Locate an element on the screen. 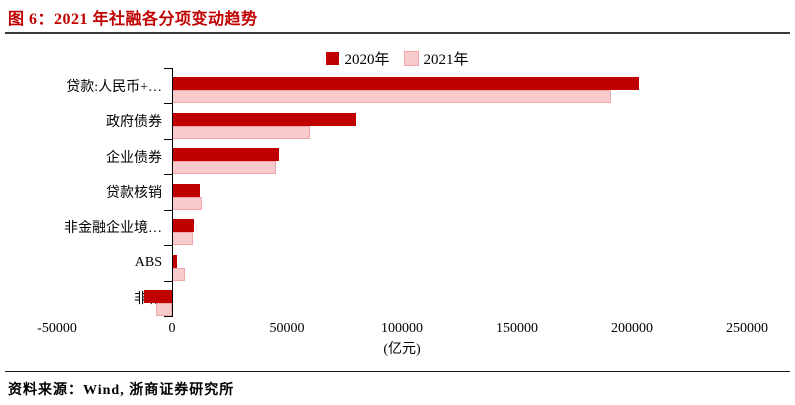 The image size is (795, 405). footer-divider is located at coordinates (397, 371).